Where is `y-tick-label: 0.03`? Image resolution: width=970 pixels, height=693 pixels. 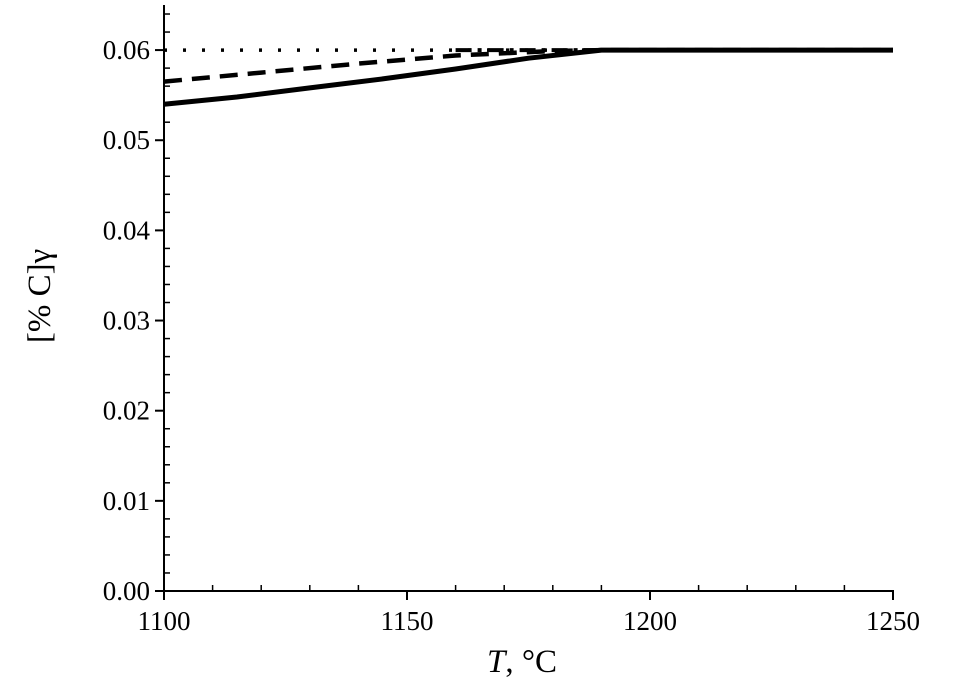 y-tick-label: 0.03 is located at coordinates (126, 321).